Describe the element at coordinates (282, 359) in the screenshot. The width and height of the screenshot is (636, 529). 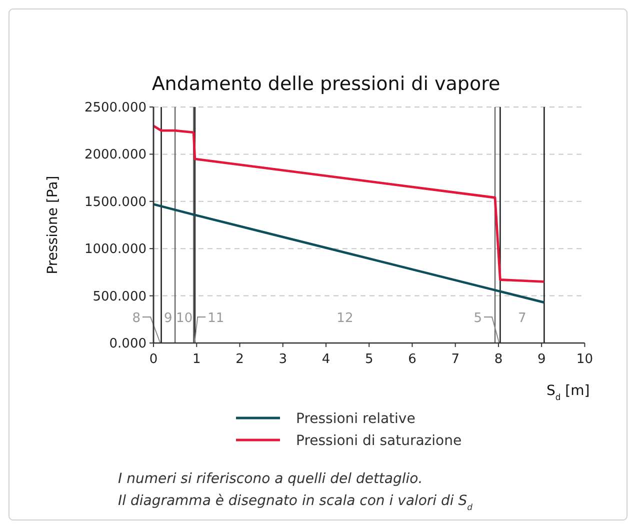
I see `x-tick-label: 3` at that location.